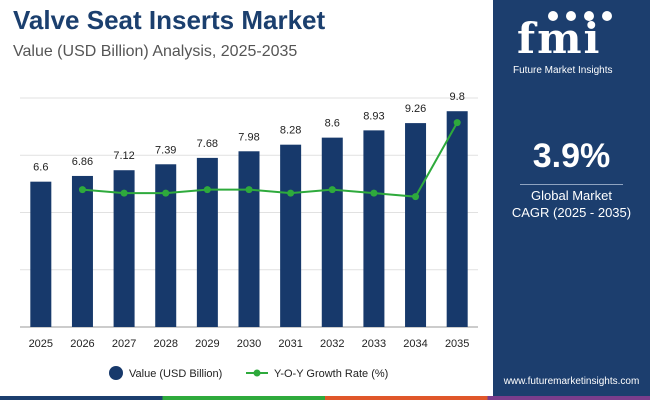 This screenshot has height=400, width=650. What do you see at coordinates (290, 344) in the screenshot?
I see `x-tick-label: 2031` at bounding box center [290, 344].